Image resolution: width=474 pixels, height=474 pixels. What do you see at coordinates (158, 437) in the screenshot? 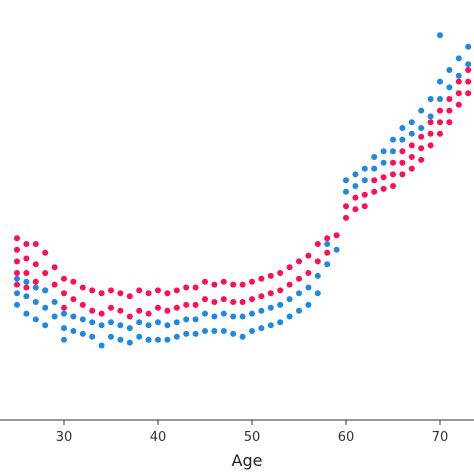
I see `x-tick-label: 40` at bounding box center [158, 437].